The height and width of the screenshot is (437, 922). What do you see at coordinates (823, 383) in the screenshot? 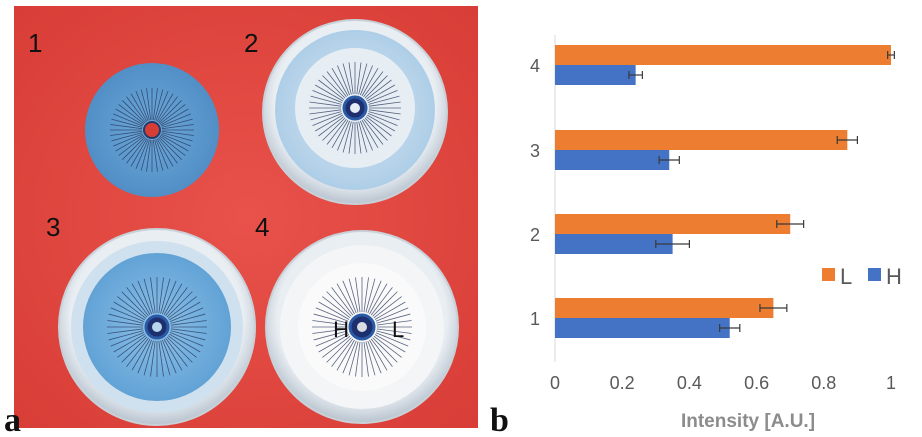
I see `x-tick-label: 0.8` at bounding box center [823, 383].